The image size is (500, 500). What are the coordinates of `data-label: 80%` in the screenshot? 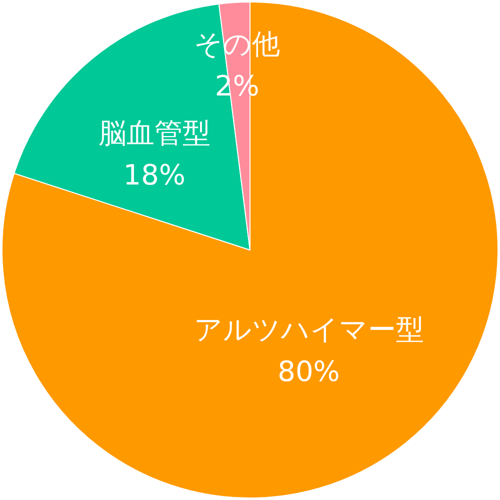 It's located at (309, 371).